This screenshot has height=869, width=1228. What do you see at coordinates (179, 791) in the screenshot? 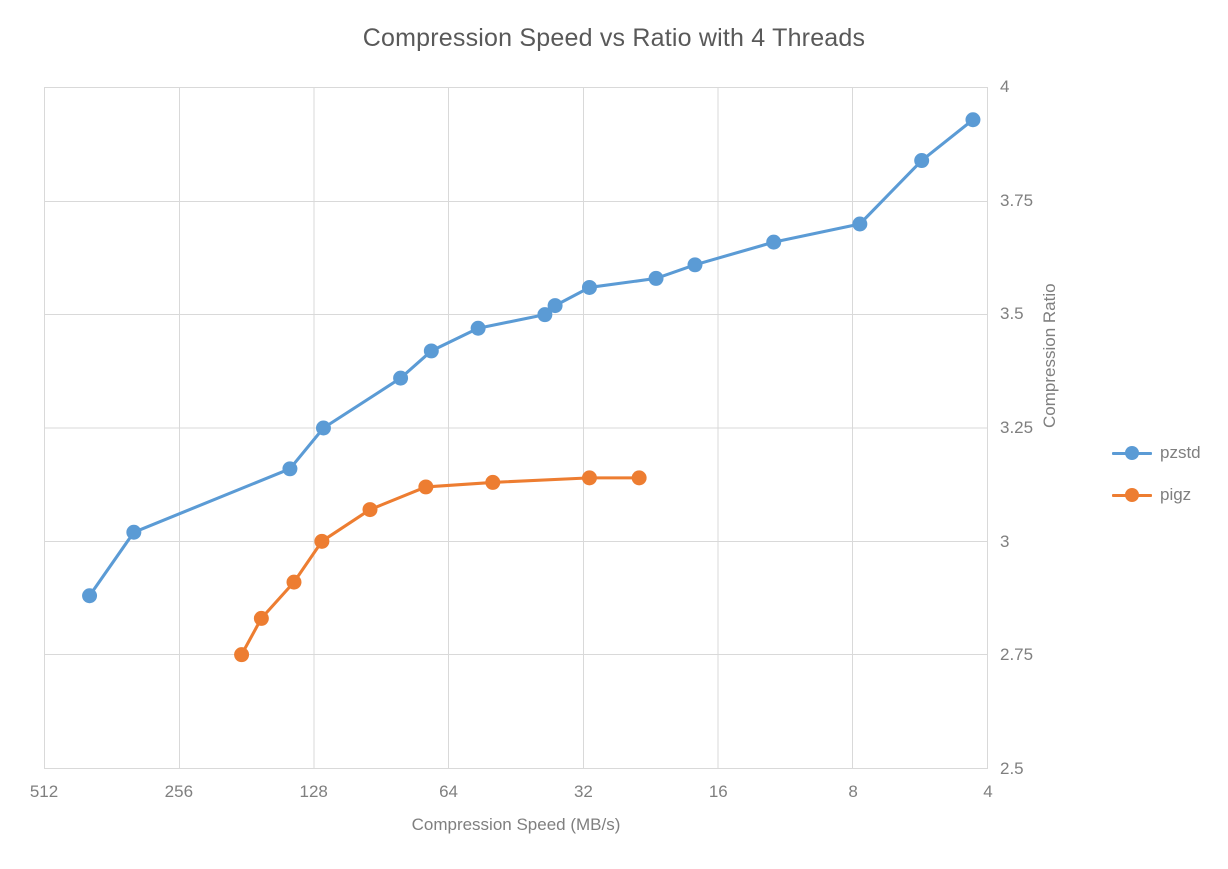
I see `x-tick-label: 256` at bounding box center [179, 791].